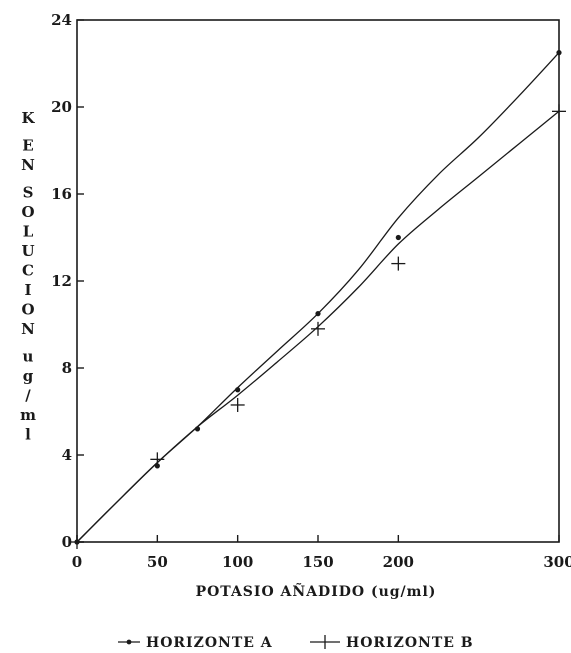 This screenshot has width=571, height=653. I want to click on y-axis-label-char: I, so click(27, 290).